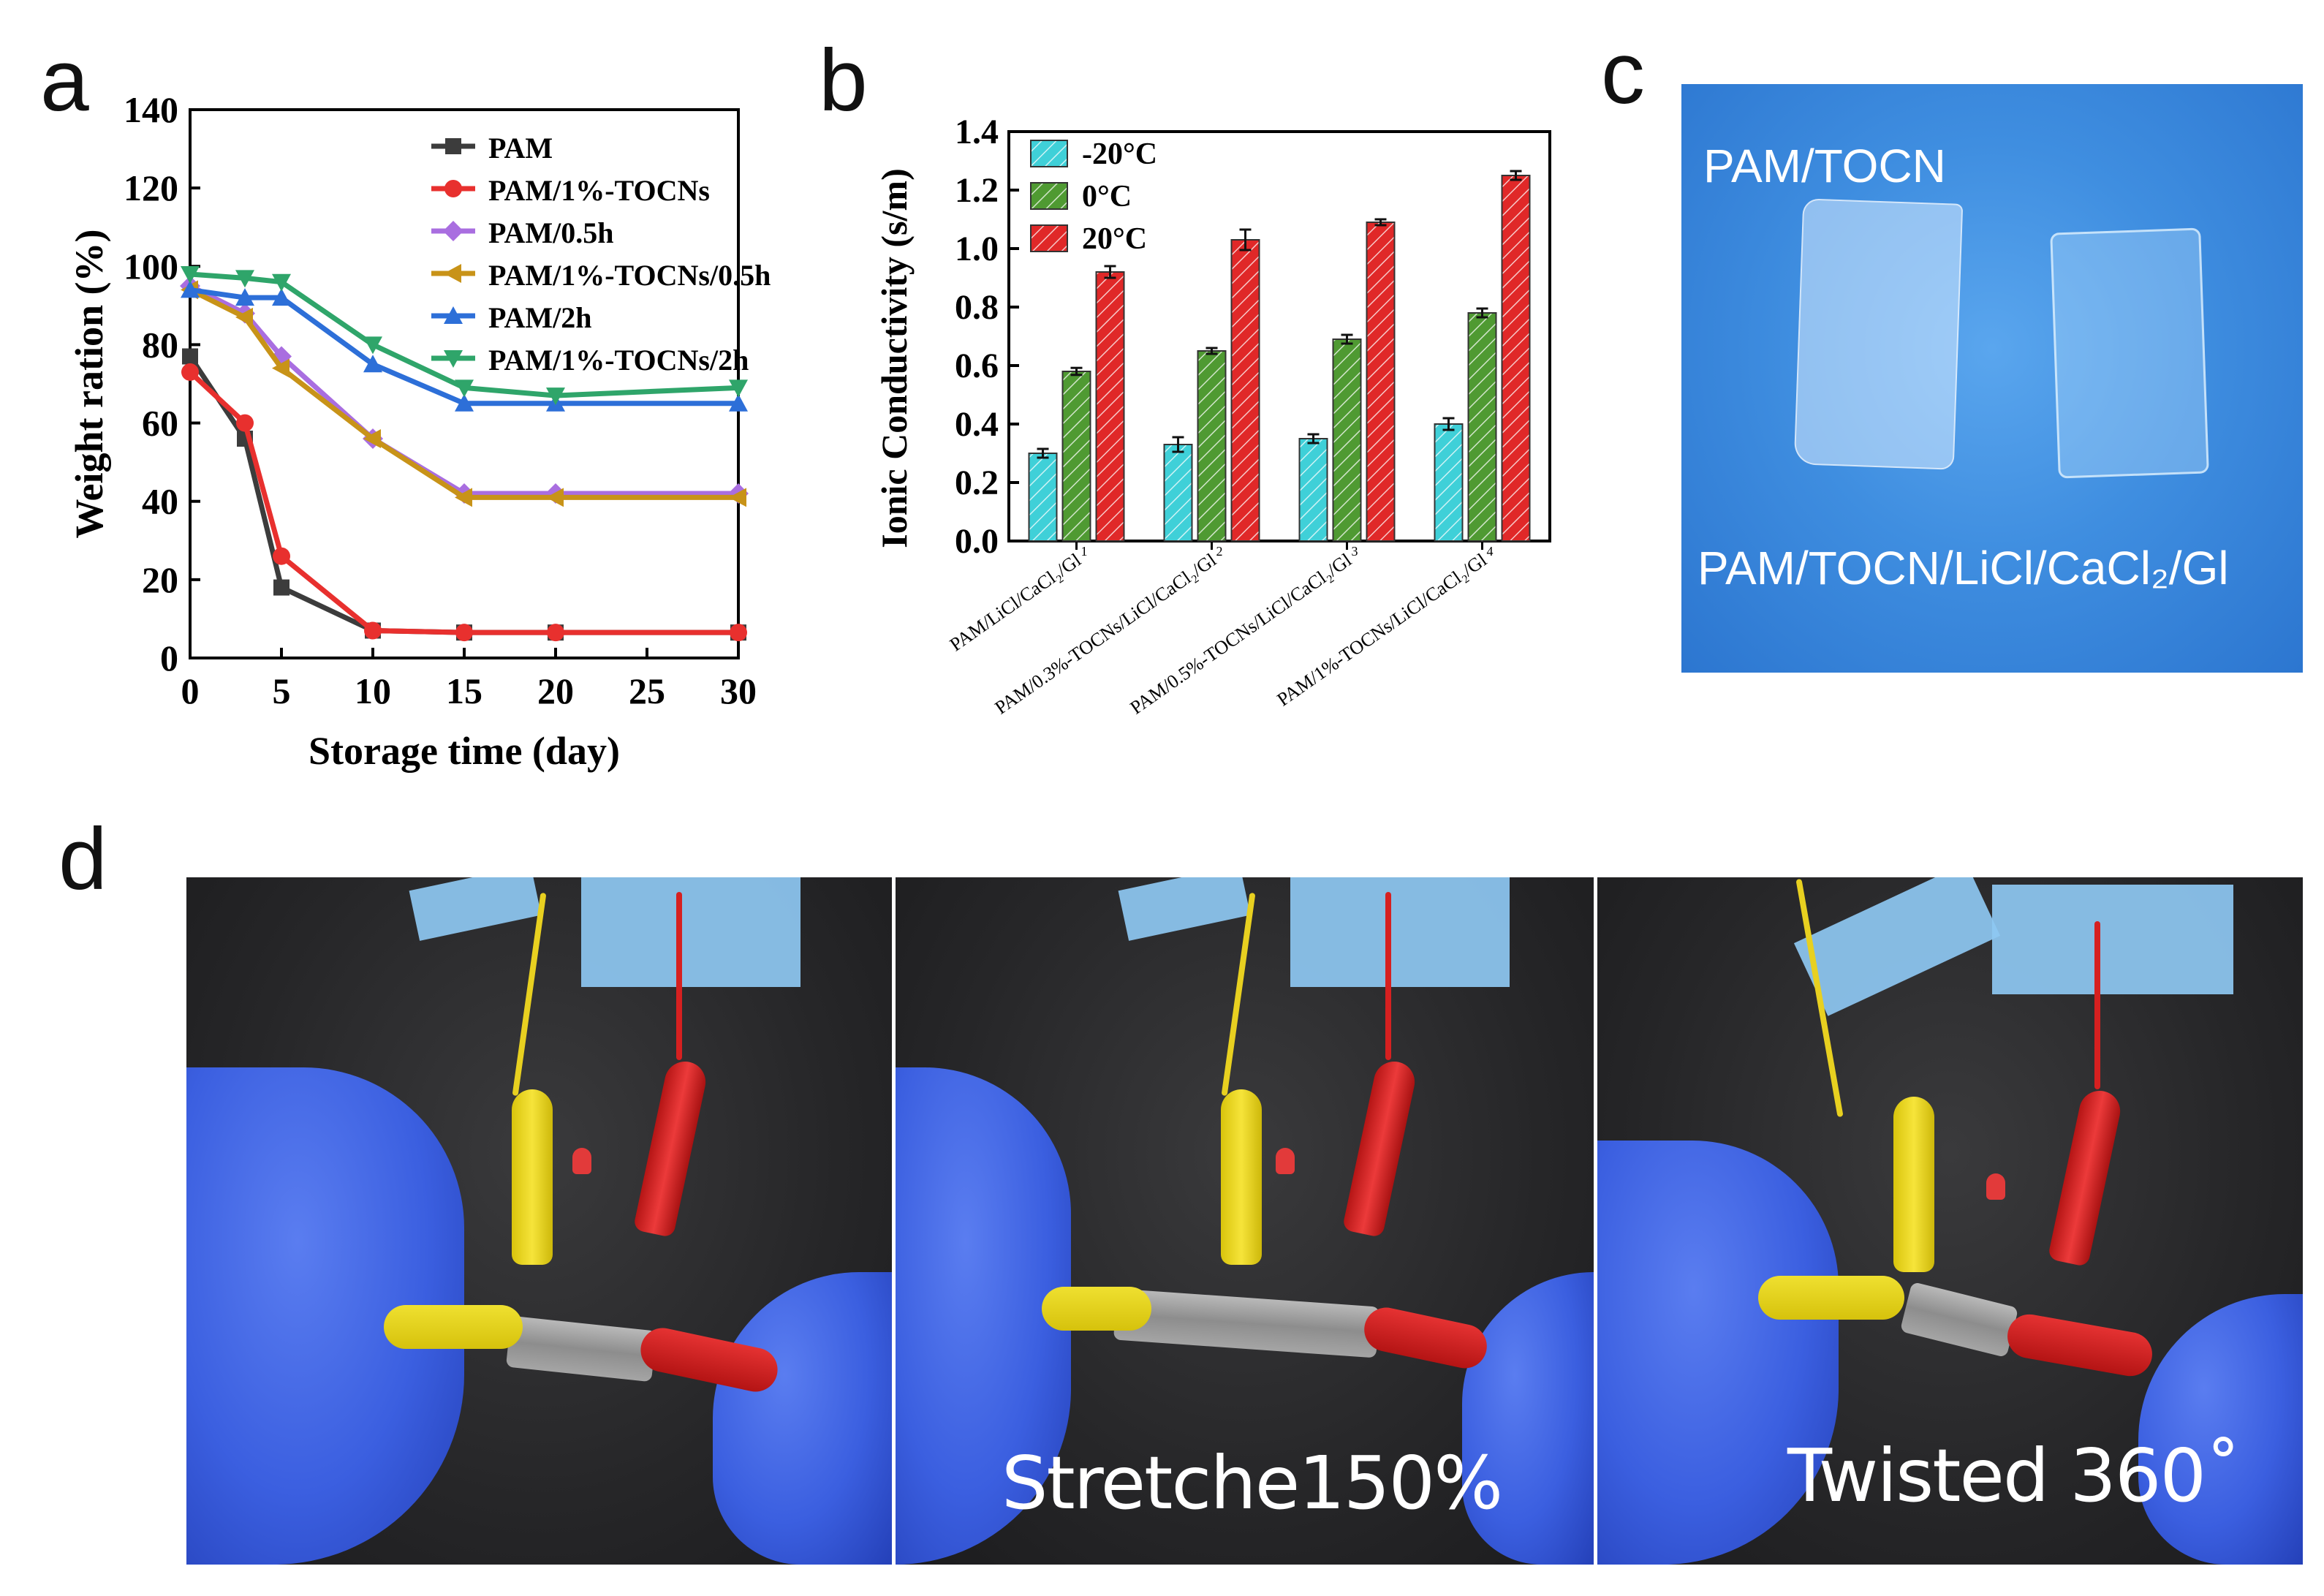 Image resolution: width=2324 pixels, height=1596 pixels. I want to click on legend-label: PAM/1%-TOCNs/2h, so click(618, 360).